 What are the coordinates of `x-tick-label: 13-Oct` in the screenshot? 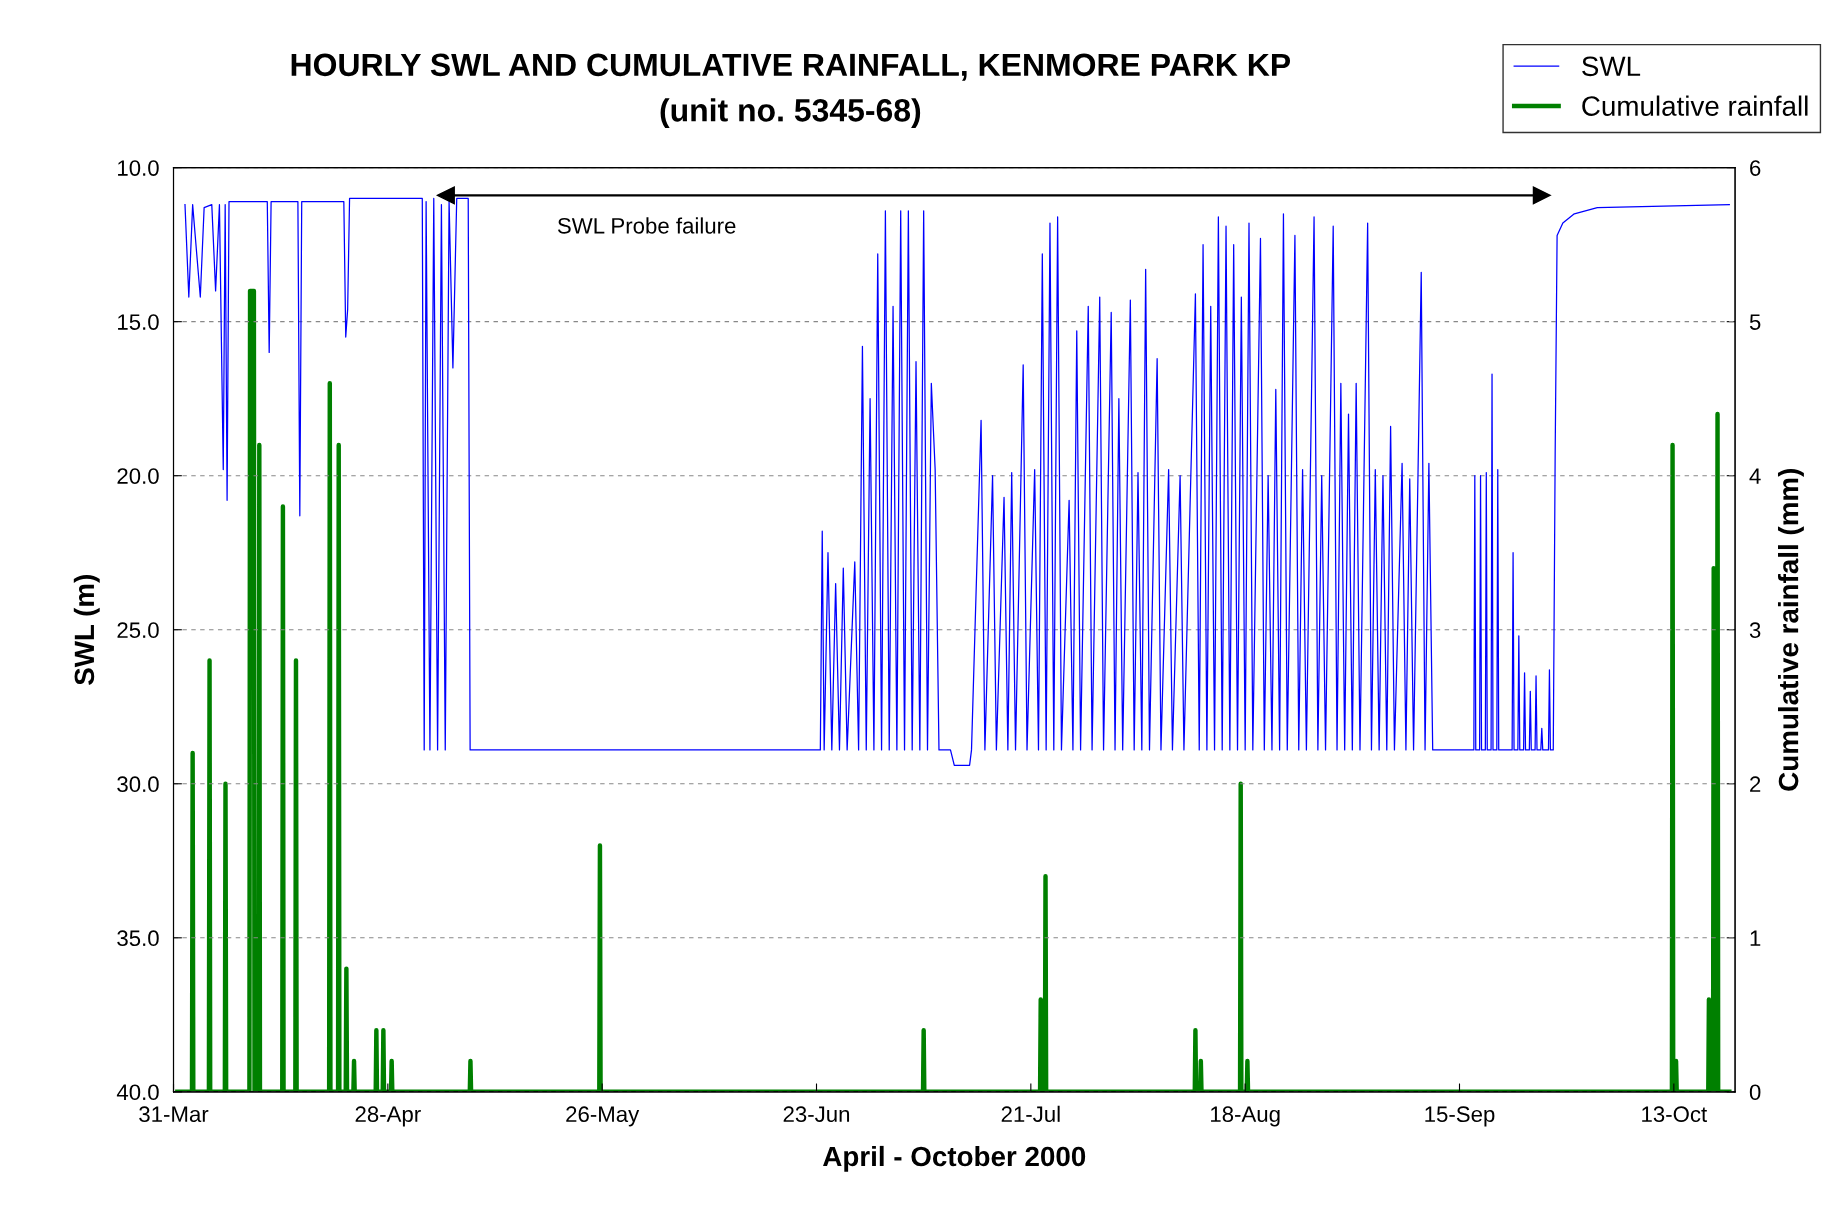 It's located at (1675, 1114).